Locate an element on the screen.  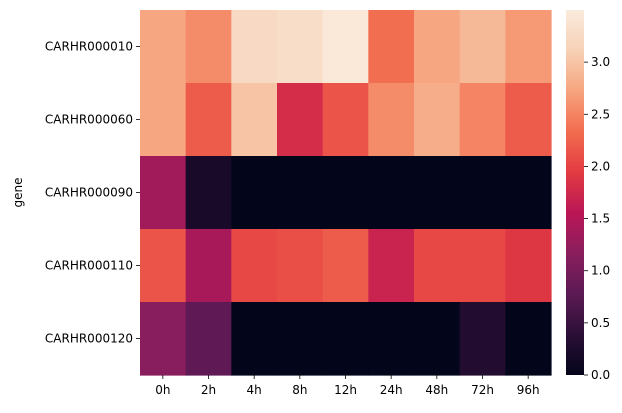
x-tick-label: 2h is located at coordinates (208, 390).